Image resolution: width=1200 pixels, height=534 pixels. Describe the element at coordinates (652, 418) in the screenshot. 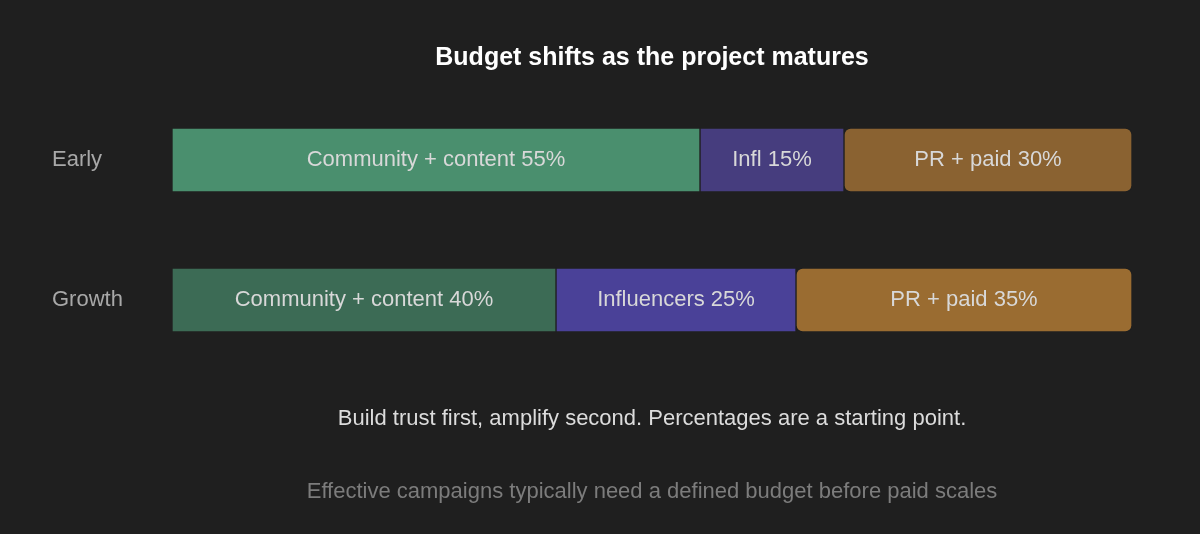

I see `text: Build trust first, amplify second. Percentages are a starting point.` at that location.